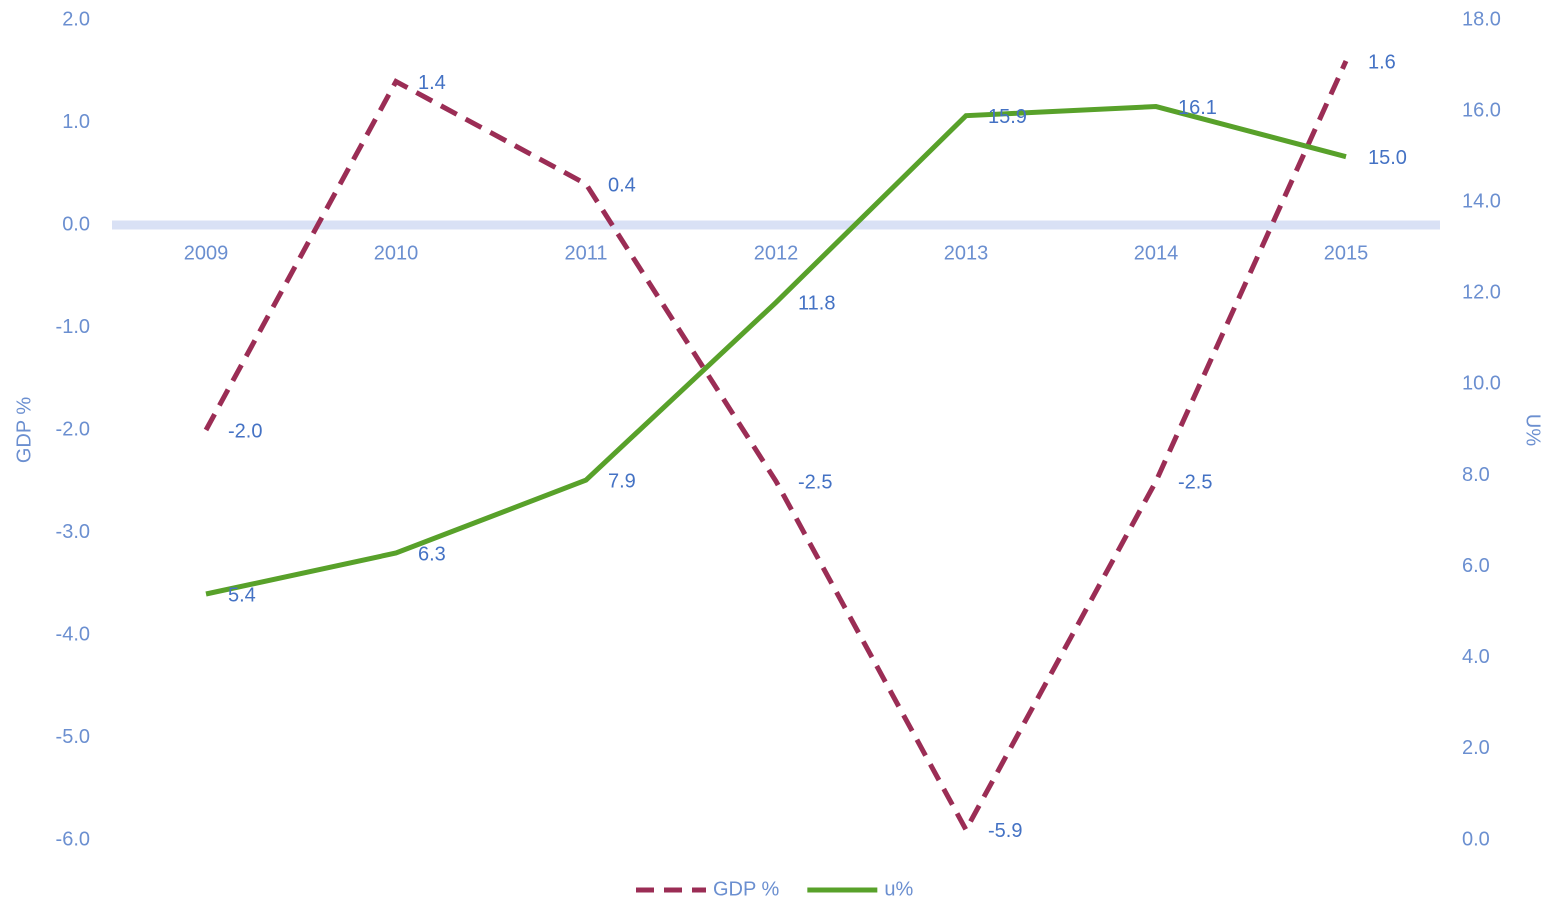 Image resolution: width=1553 pixels, height=902 pixels. Describe the element at coordinates (73, 532) in the screenshot. I see `y-tick-label: -3.0` at that location.